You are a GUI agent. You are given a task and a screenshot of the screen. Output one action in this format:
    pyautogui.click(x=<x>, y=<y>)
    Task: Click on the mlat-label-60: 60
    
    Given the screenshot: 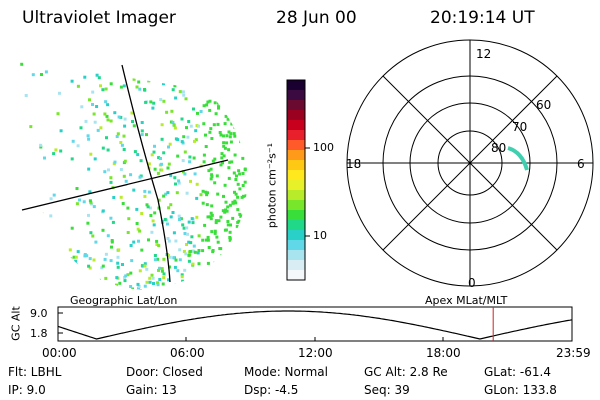 What is the action you would take?
    pyautogui.click(x=544, y=105)
    